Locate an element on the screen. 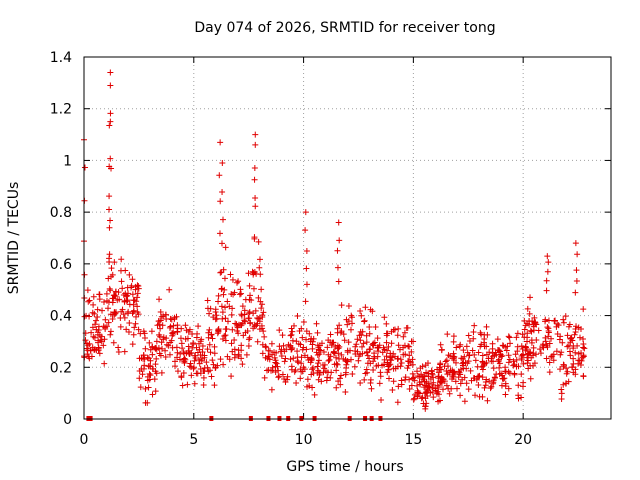  x-tick-label: 5 is located at coordinates (193, 440).